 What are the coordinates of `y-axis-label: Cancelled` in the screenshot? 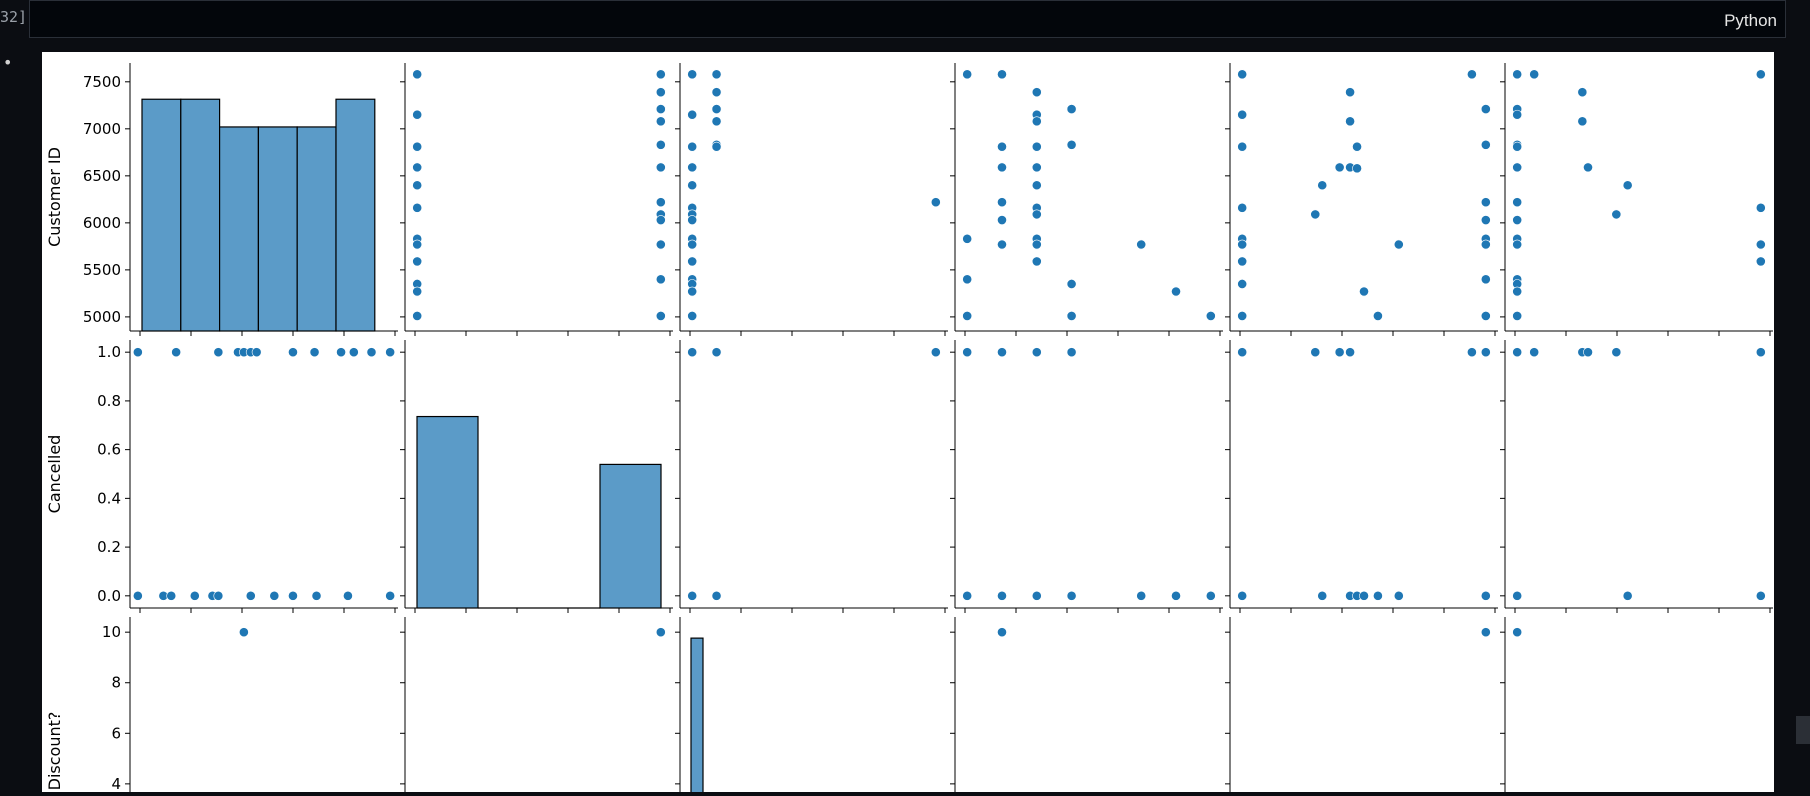 It's located at (54, 474).